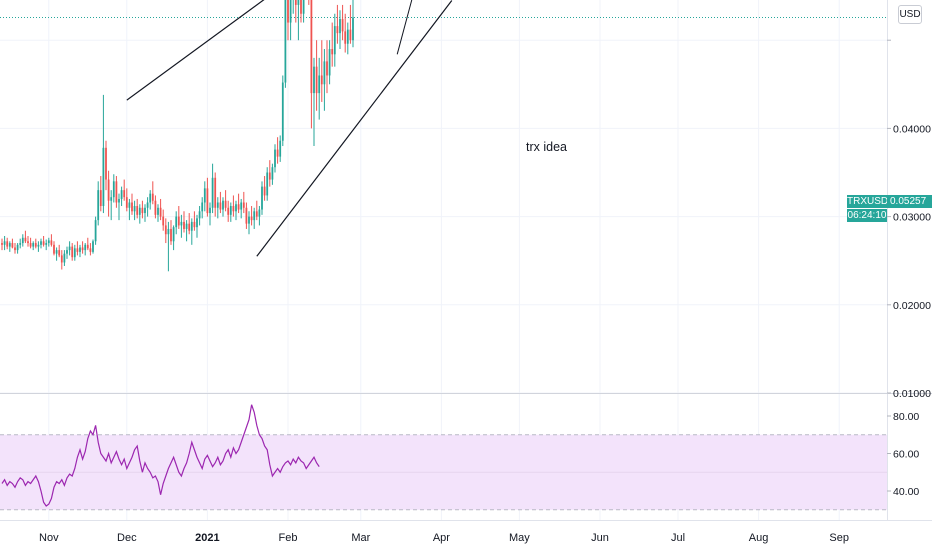 This screenshot has height=550, width=932. I want to click on annotation-text: trx idea, so click(546, 147).